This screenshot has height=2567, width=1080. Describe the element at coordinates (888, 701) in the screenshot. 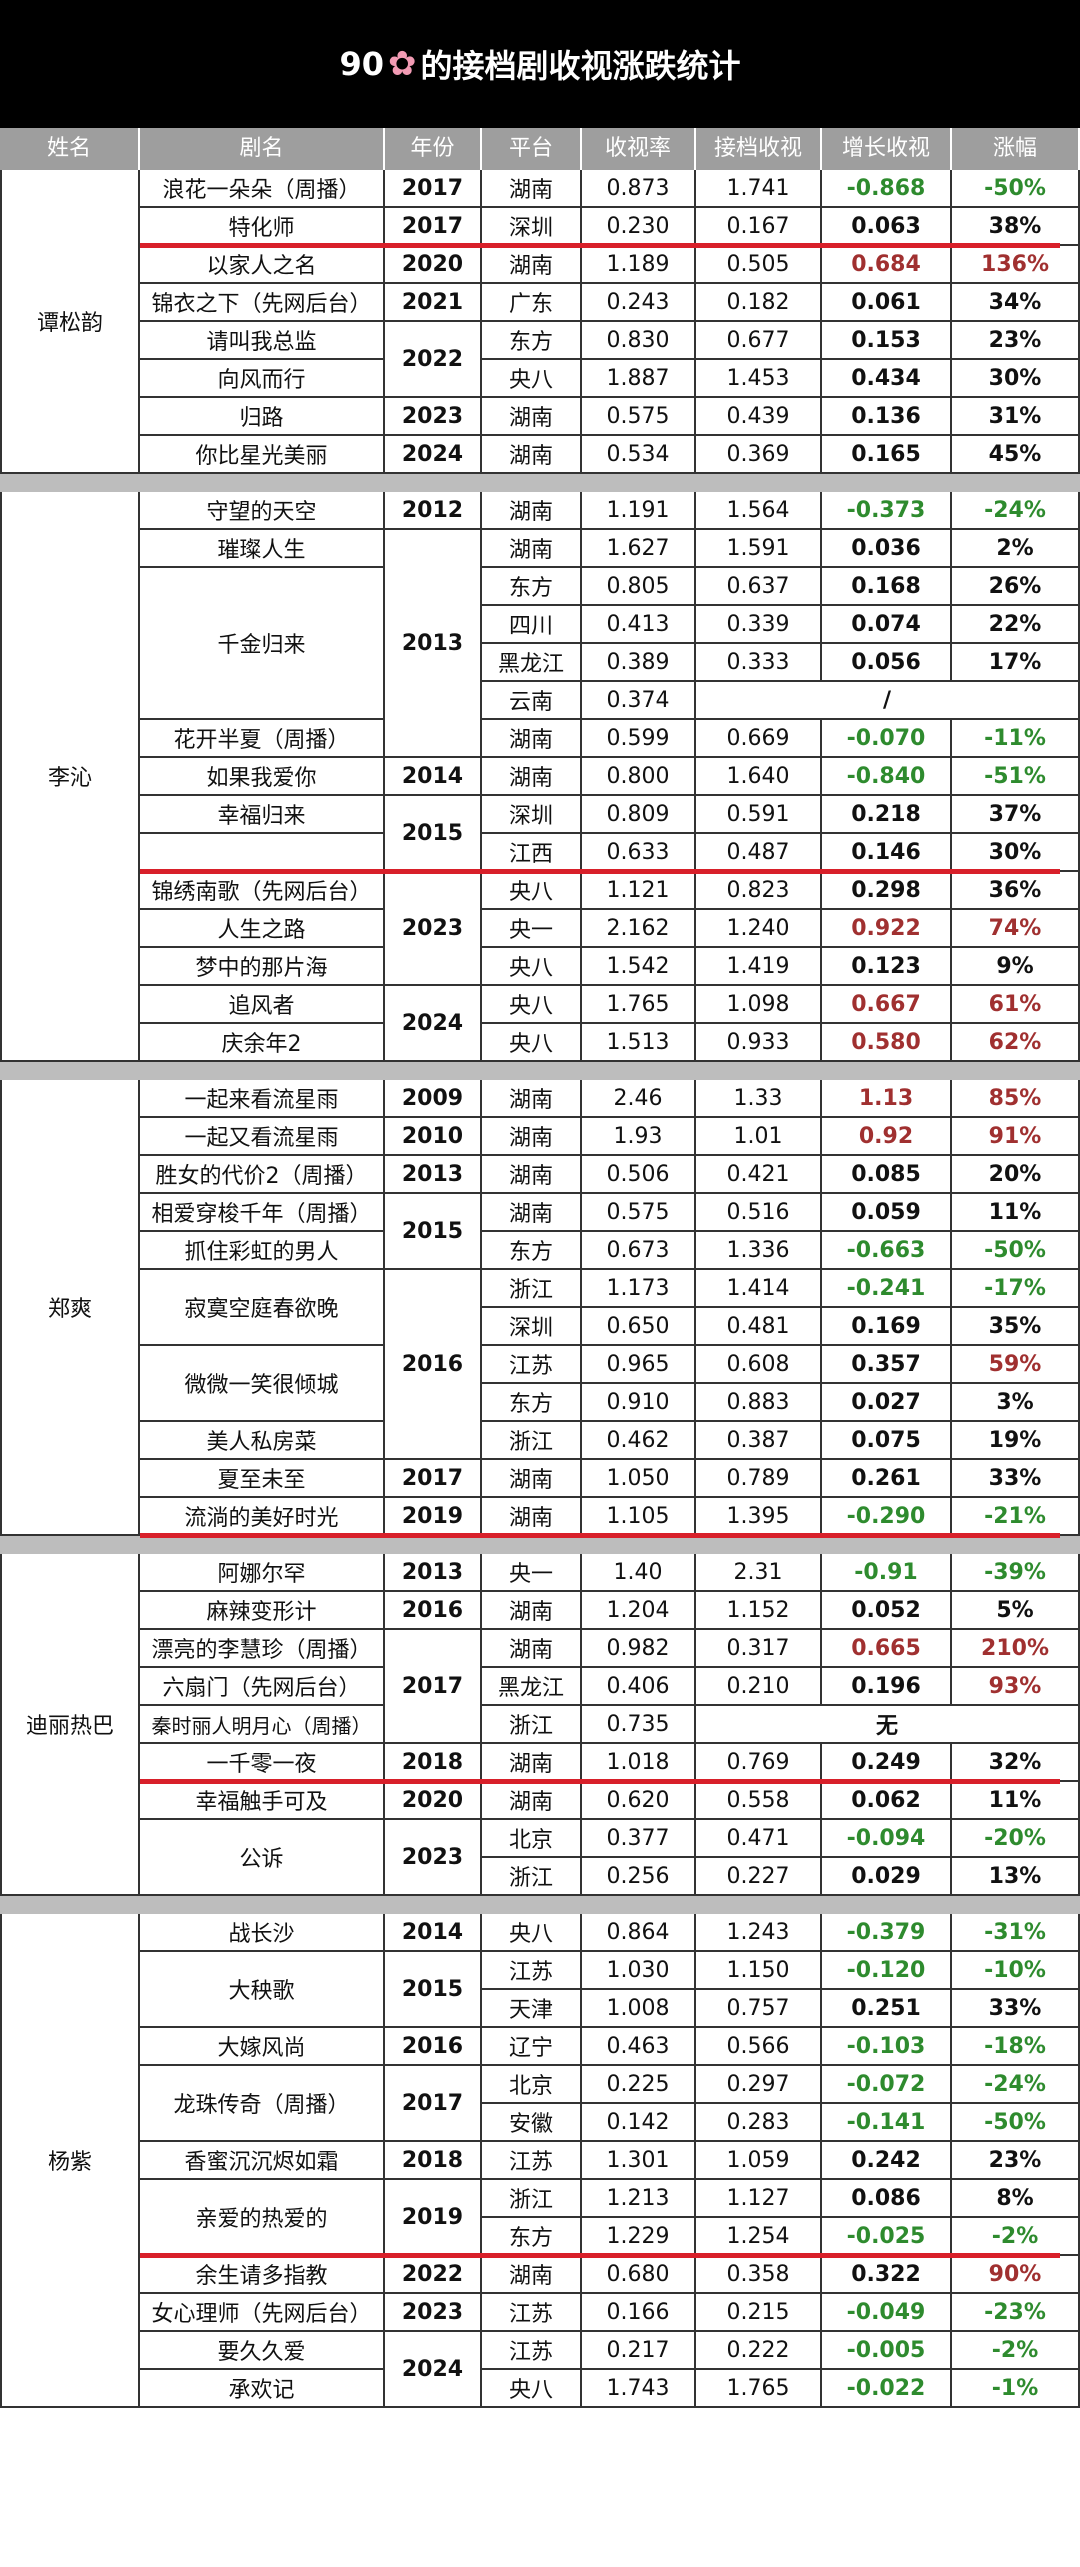

I see `next-rating: /` at that location.